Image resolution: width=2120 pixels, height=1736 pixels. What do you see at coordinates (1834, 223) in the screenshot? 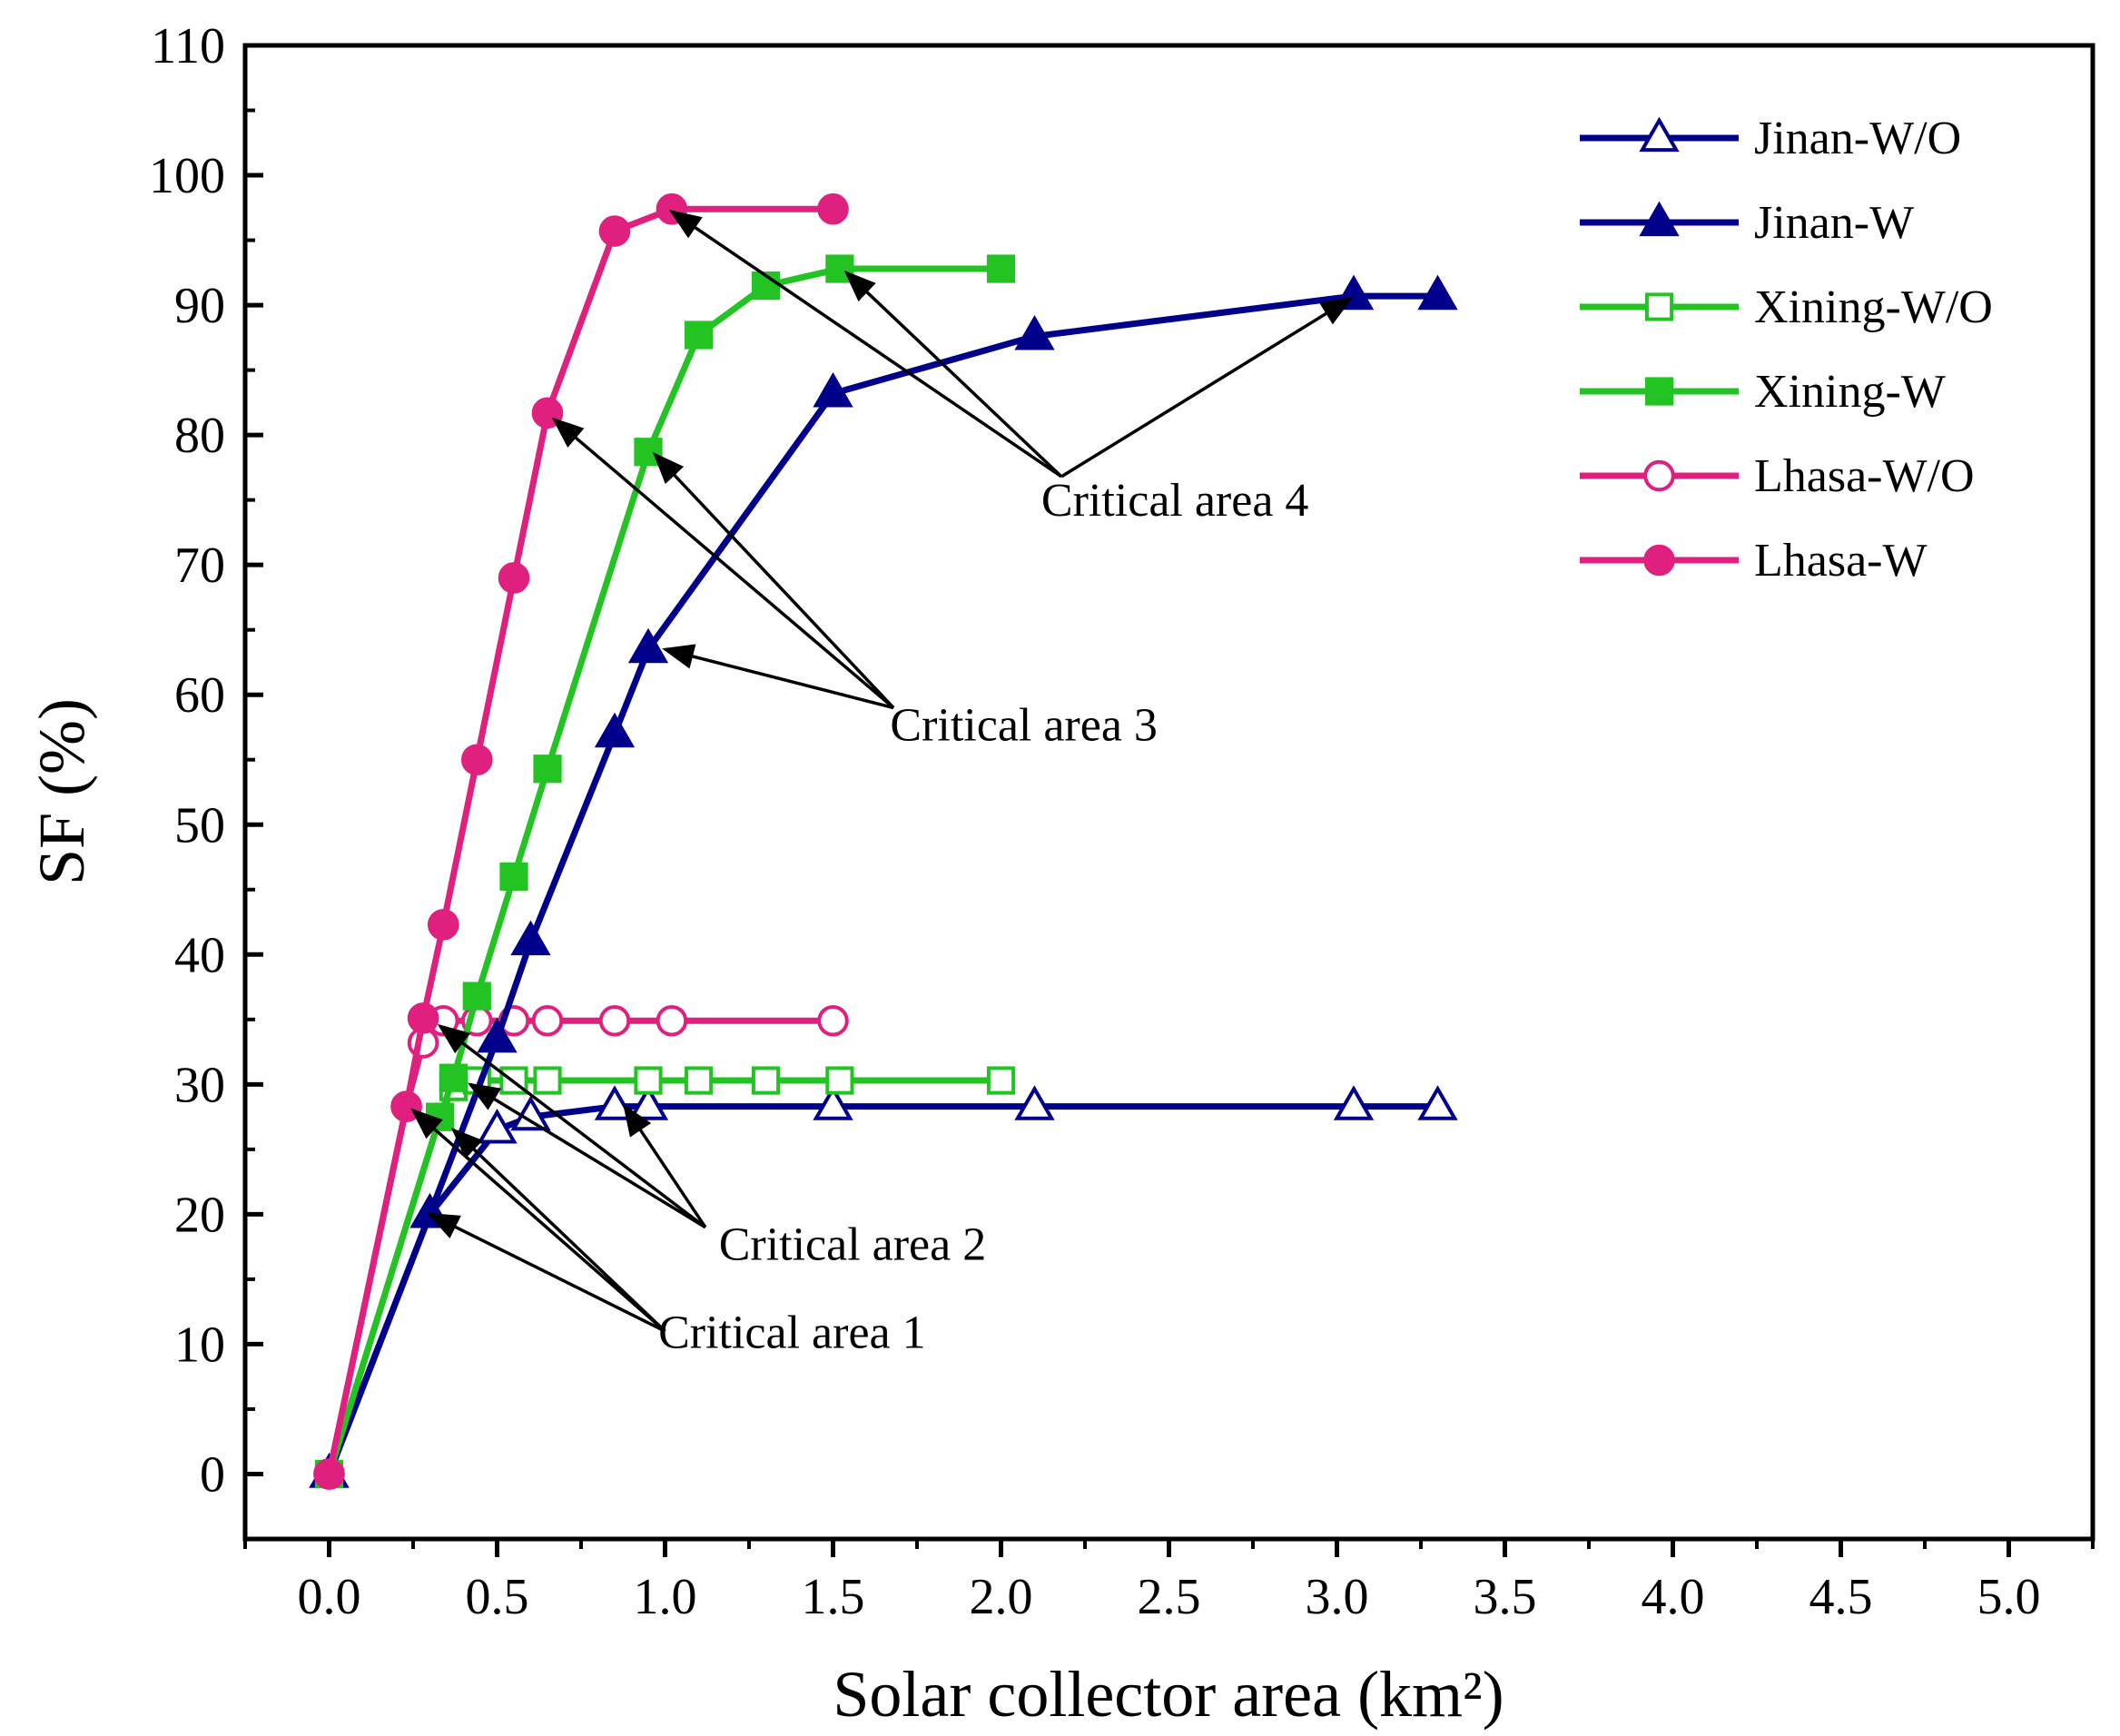
I see `legend-label: Jinan-W` at bounding box center [1834, 223].